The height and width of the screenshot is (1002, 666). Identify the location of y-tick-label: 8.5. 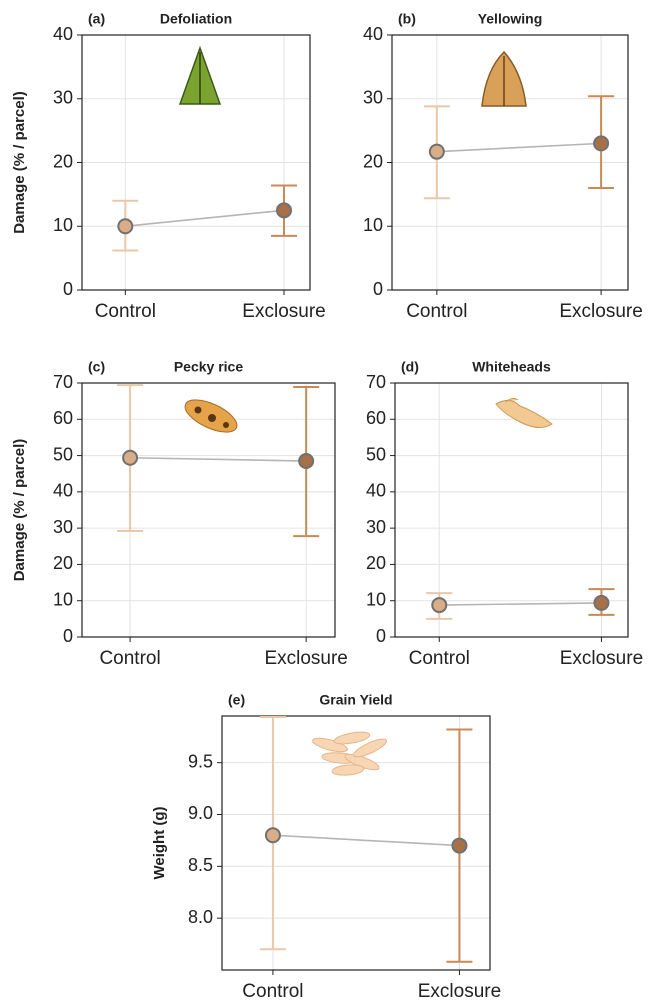
(200, 865).